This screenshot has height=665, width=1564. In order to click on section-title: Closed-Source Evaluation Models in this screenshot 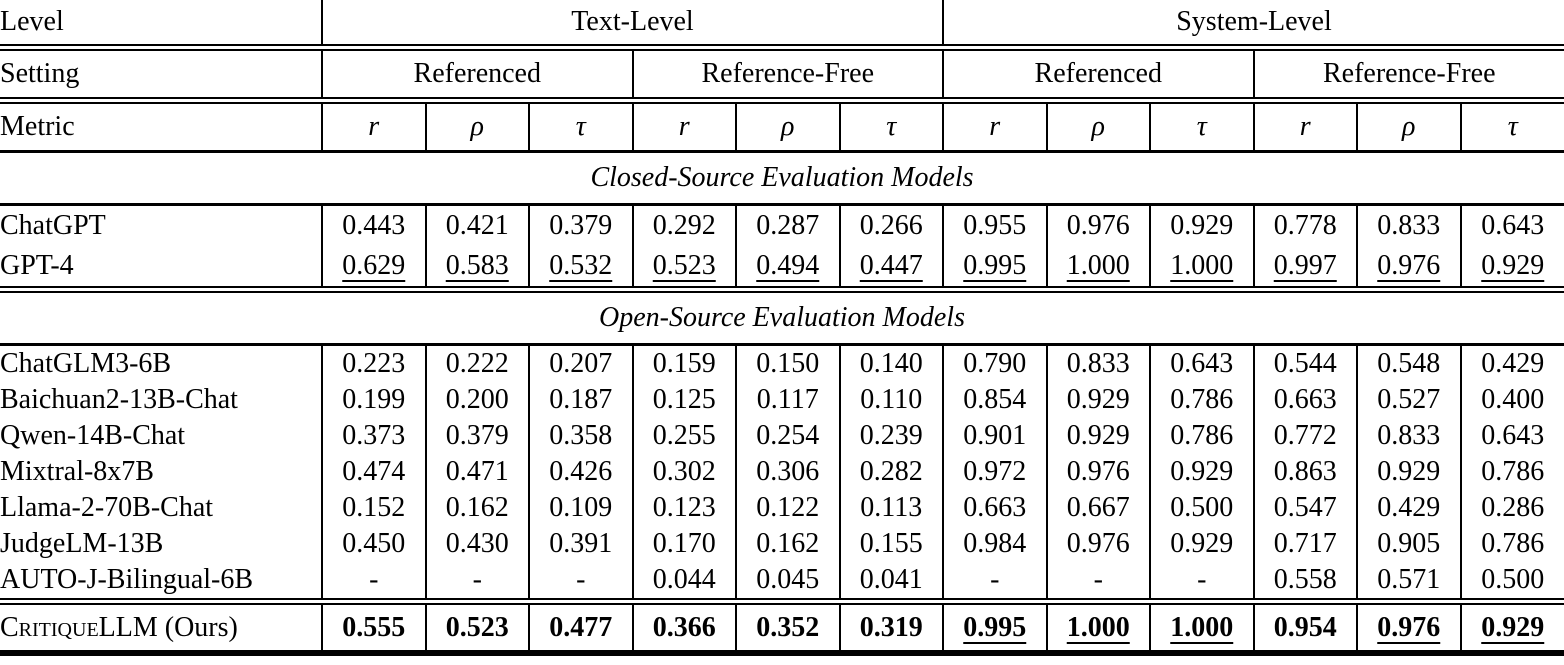, I will do `click(782, 178)`.